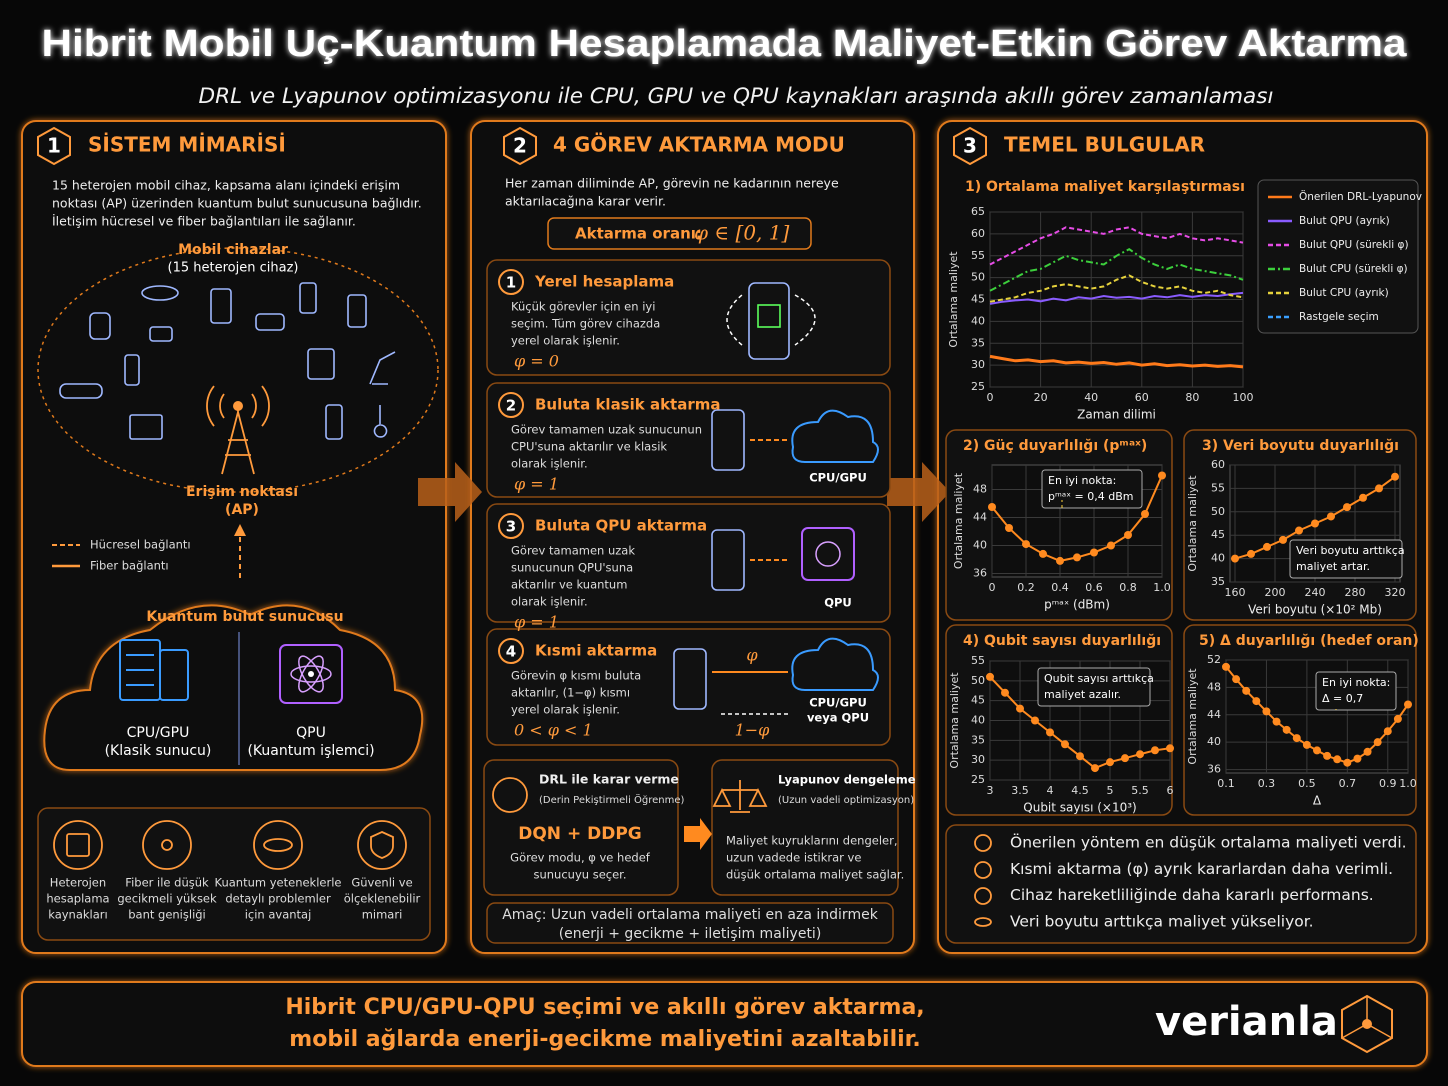 The width and height of the screenshot is (1448, 1086). What do you see at coordinates (1110, 790) in the screenshot?
I see `x-tick-label: 5` at bounding box center [1110, 790].